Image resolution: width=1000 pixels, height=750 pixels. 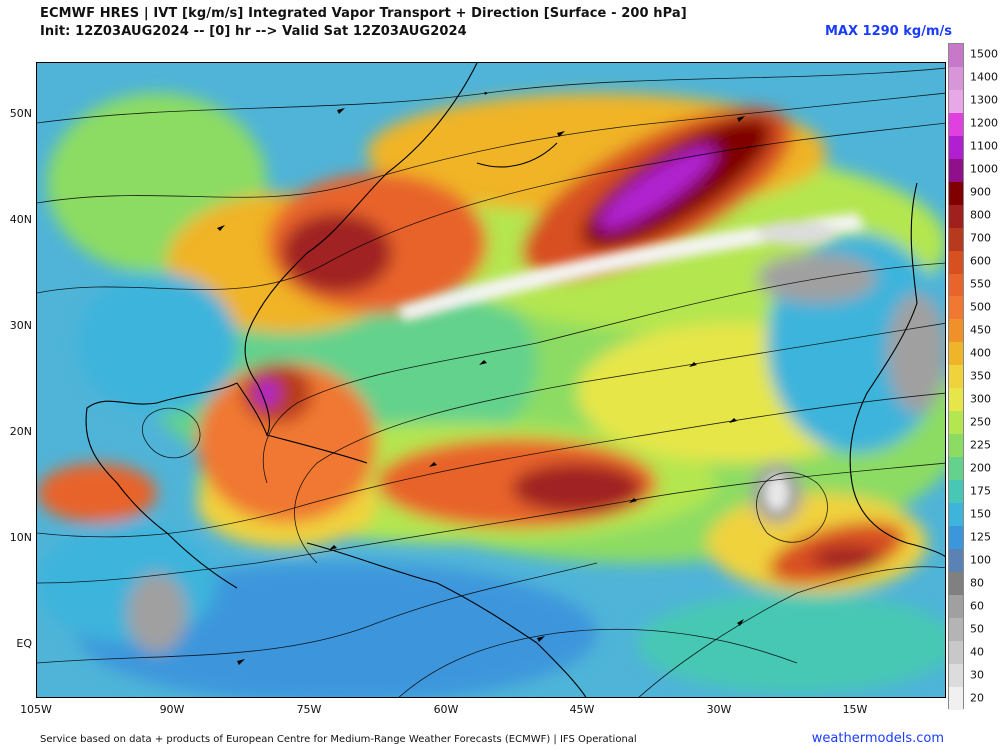 What do you see at coordinates (980, 514) in the screenshot?
I see `colorbar-level-label: 150` at bounding box center [980, 514].